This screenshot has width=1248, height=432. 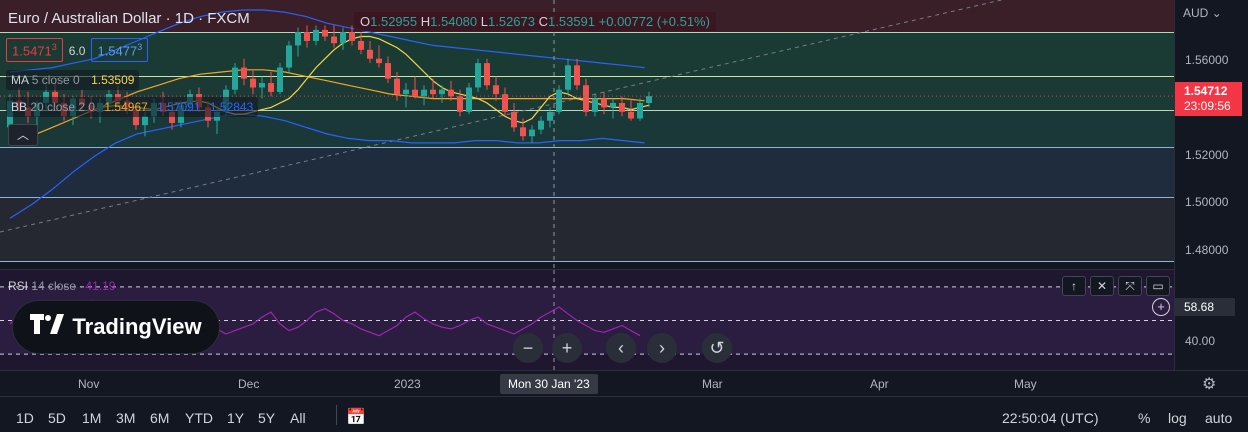 What do you see at coordinates (267, 418) in the screenshot?
I see `range-5y: 5Y` at bounding box center [267, 418].